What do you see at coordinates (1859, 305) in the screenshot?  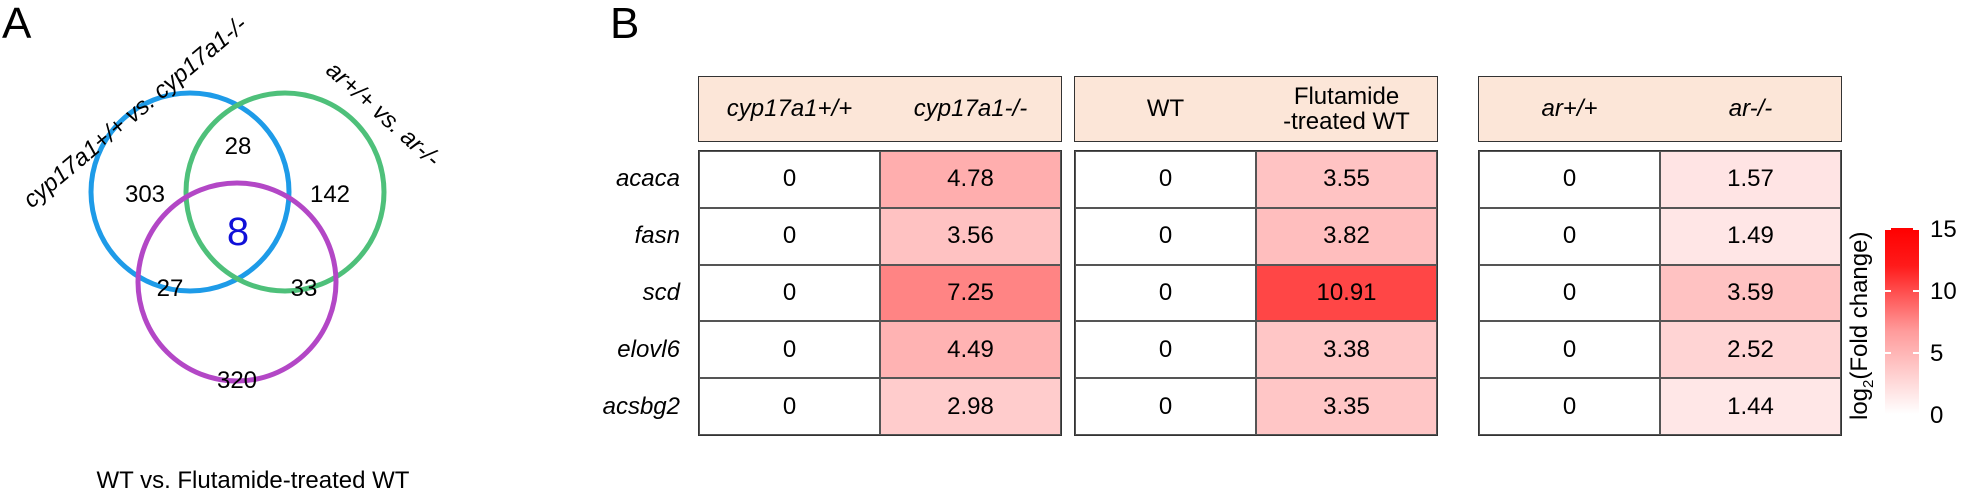 I see `legend-title-rest: (Fold change)` at bounding box center [1859, 305].